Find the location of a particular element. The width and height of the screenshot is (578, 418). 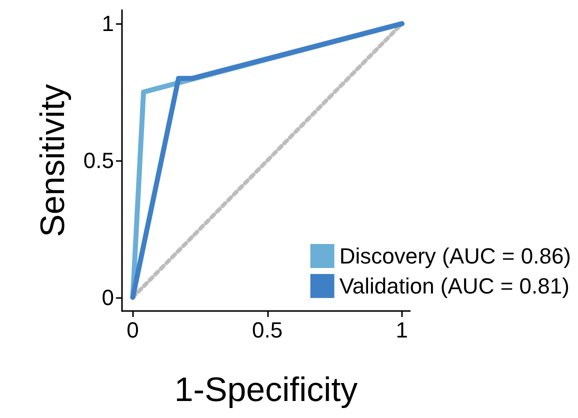

legend-label: Validation (AUC = 0.81) is located at coordinates (454, 286).